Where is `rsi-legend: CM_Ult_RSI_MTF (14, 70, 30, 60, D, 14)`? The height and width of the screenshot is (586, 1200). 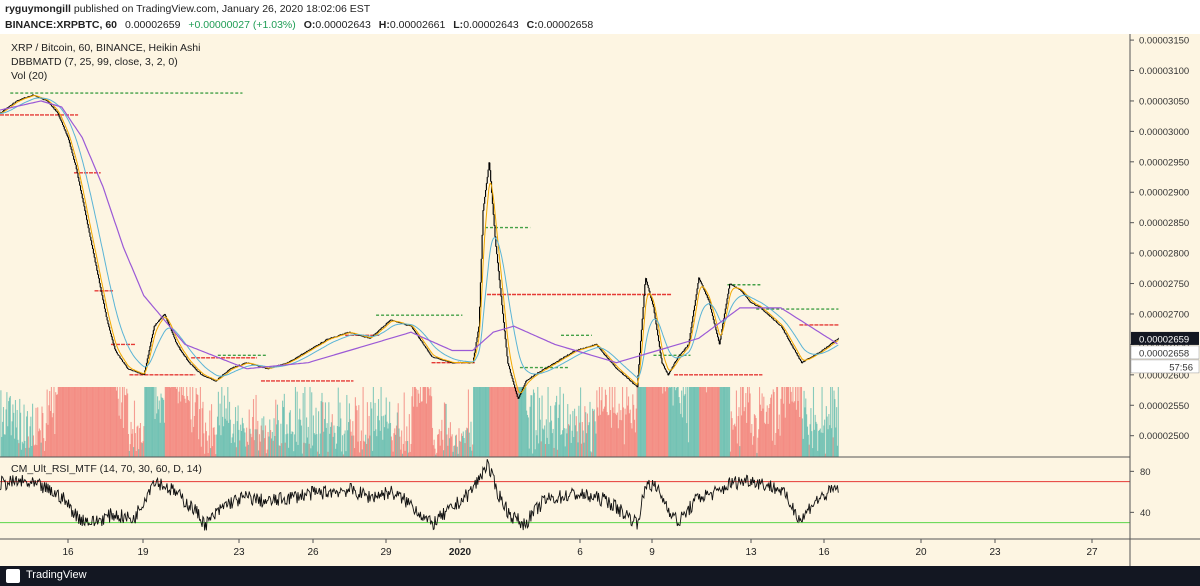
rsi-legend: CM_Ult_RSI_MTF (14, 70, 30, 60, D, 14) is located at coordinates (106, 469).